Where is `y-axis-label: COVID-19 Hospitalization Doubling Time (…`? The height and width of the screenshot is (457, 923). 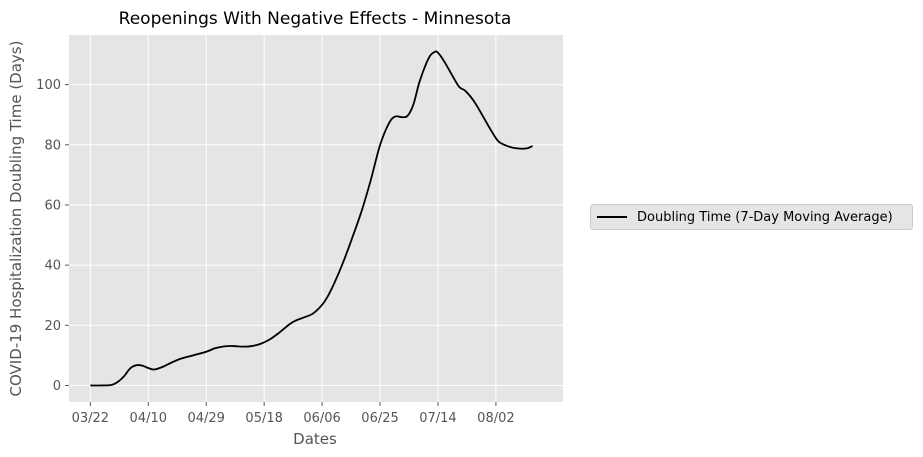 y-axis-label: COVID-19 Hospitalization Doubling Time (… is located at coordinates (16, 219).